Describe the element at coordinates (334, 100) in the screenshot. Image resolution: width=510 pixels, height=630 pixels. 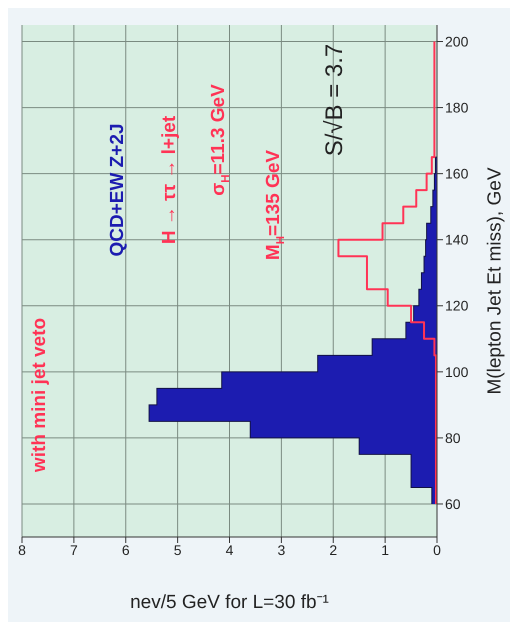
I see `annotation: S/√B = 3.7` at that location.